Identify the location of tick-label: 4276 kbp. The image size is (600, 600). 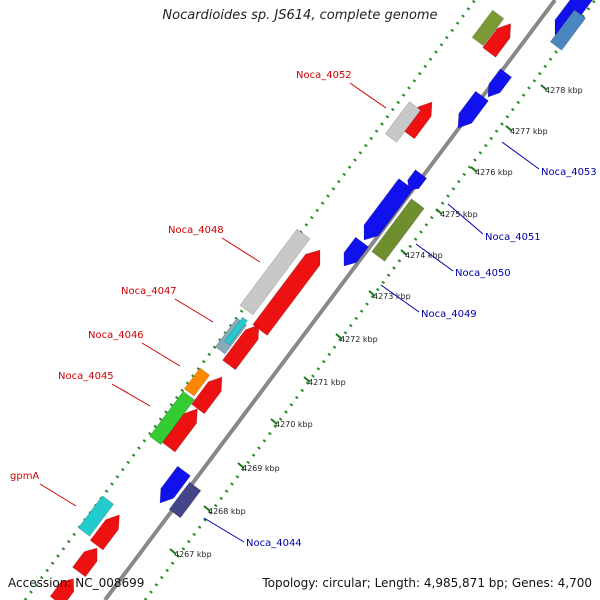
(494, 172).